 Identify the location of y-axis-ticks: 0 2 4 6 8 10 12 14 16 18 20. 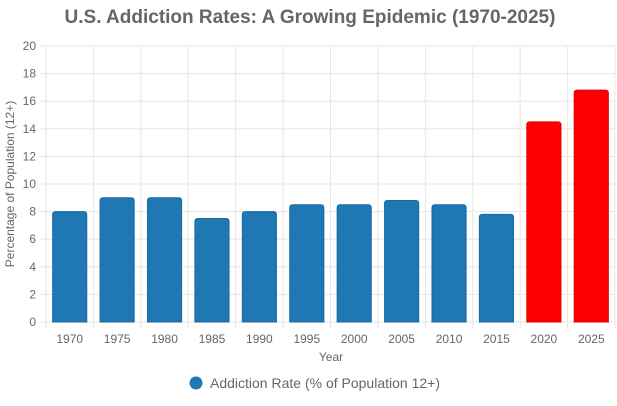
(30, 184).